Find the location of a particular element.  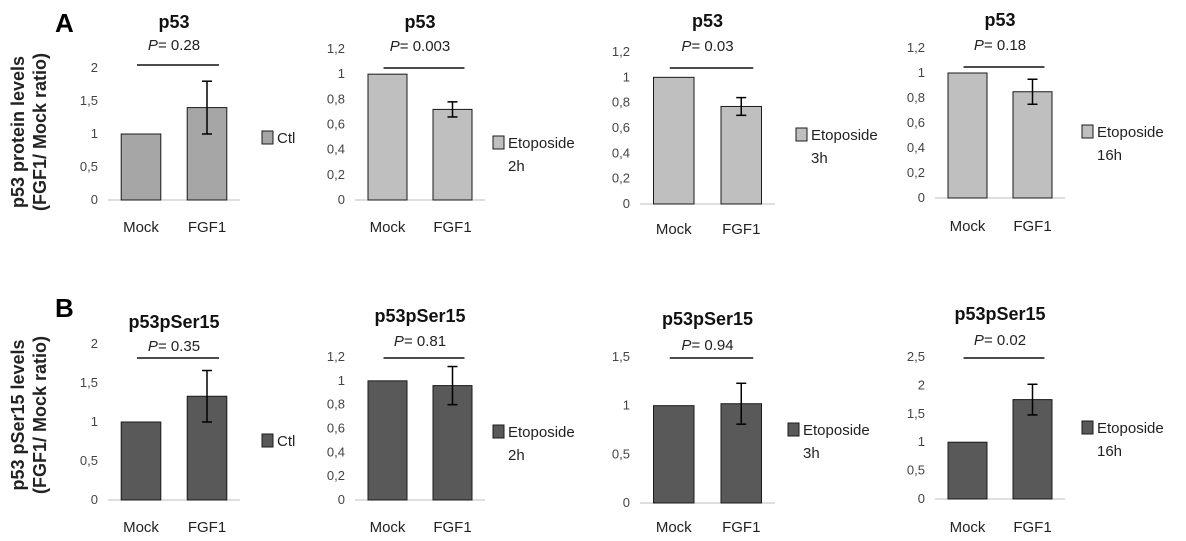

bar-fgf1 is located at coordinates (1032, 449).